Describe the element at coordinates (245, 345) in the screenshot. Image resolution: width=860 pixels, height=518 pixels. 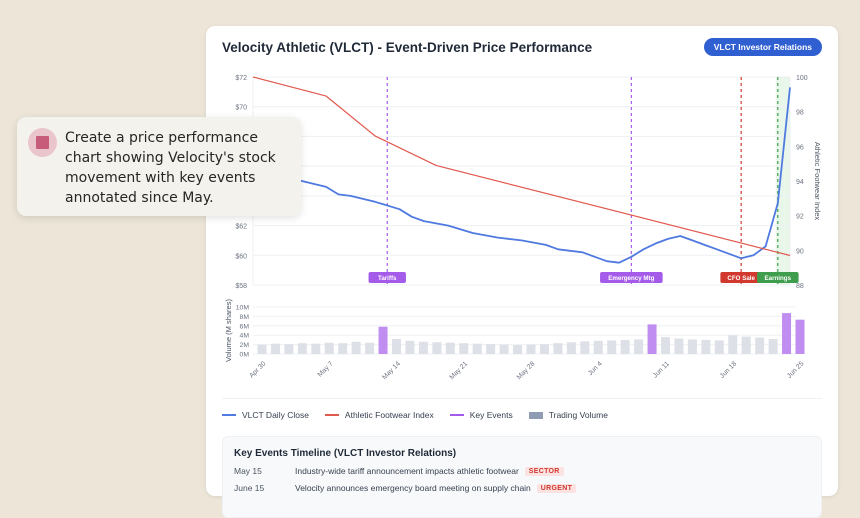
I see `volume-tick-label: 2M` at that location.